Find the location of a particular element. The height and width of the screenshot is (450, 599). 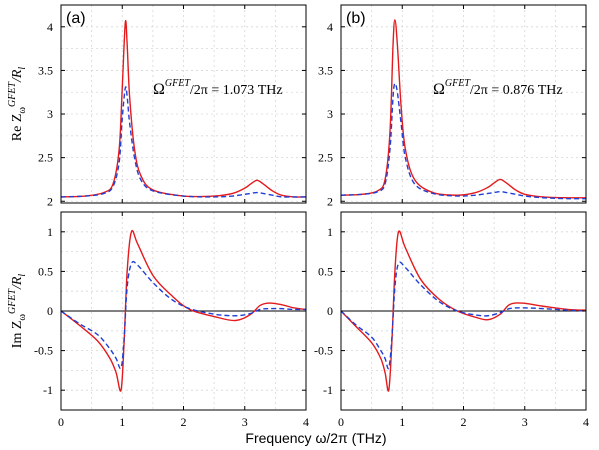

annotation-resonance: ΩGFET/2π = 1.073 THz is located at coordinates (218, 88).